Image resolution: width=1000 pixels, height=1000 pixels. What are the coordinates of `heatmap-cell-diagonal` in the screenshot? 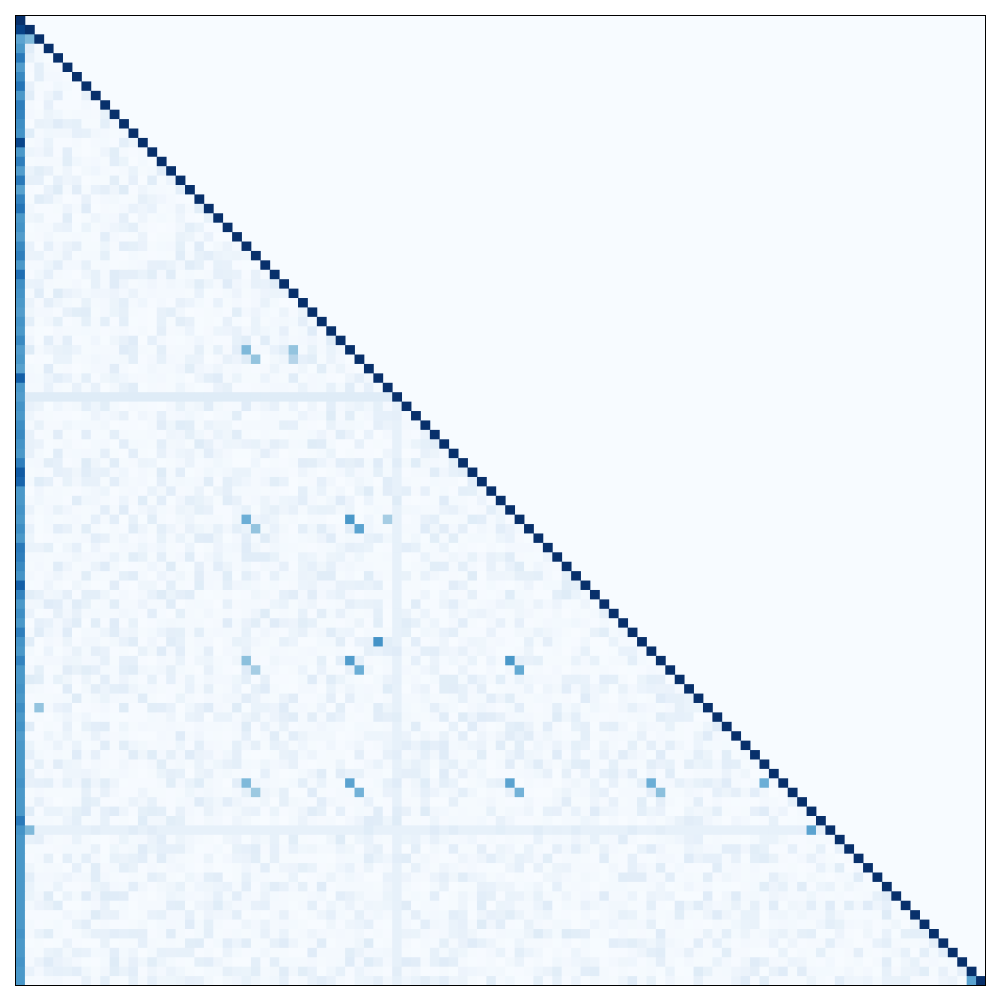 It's located at (481, 481).